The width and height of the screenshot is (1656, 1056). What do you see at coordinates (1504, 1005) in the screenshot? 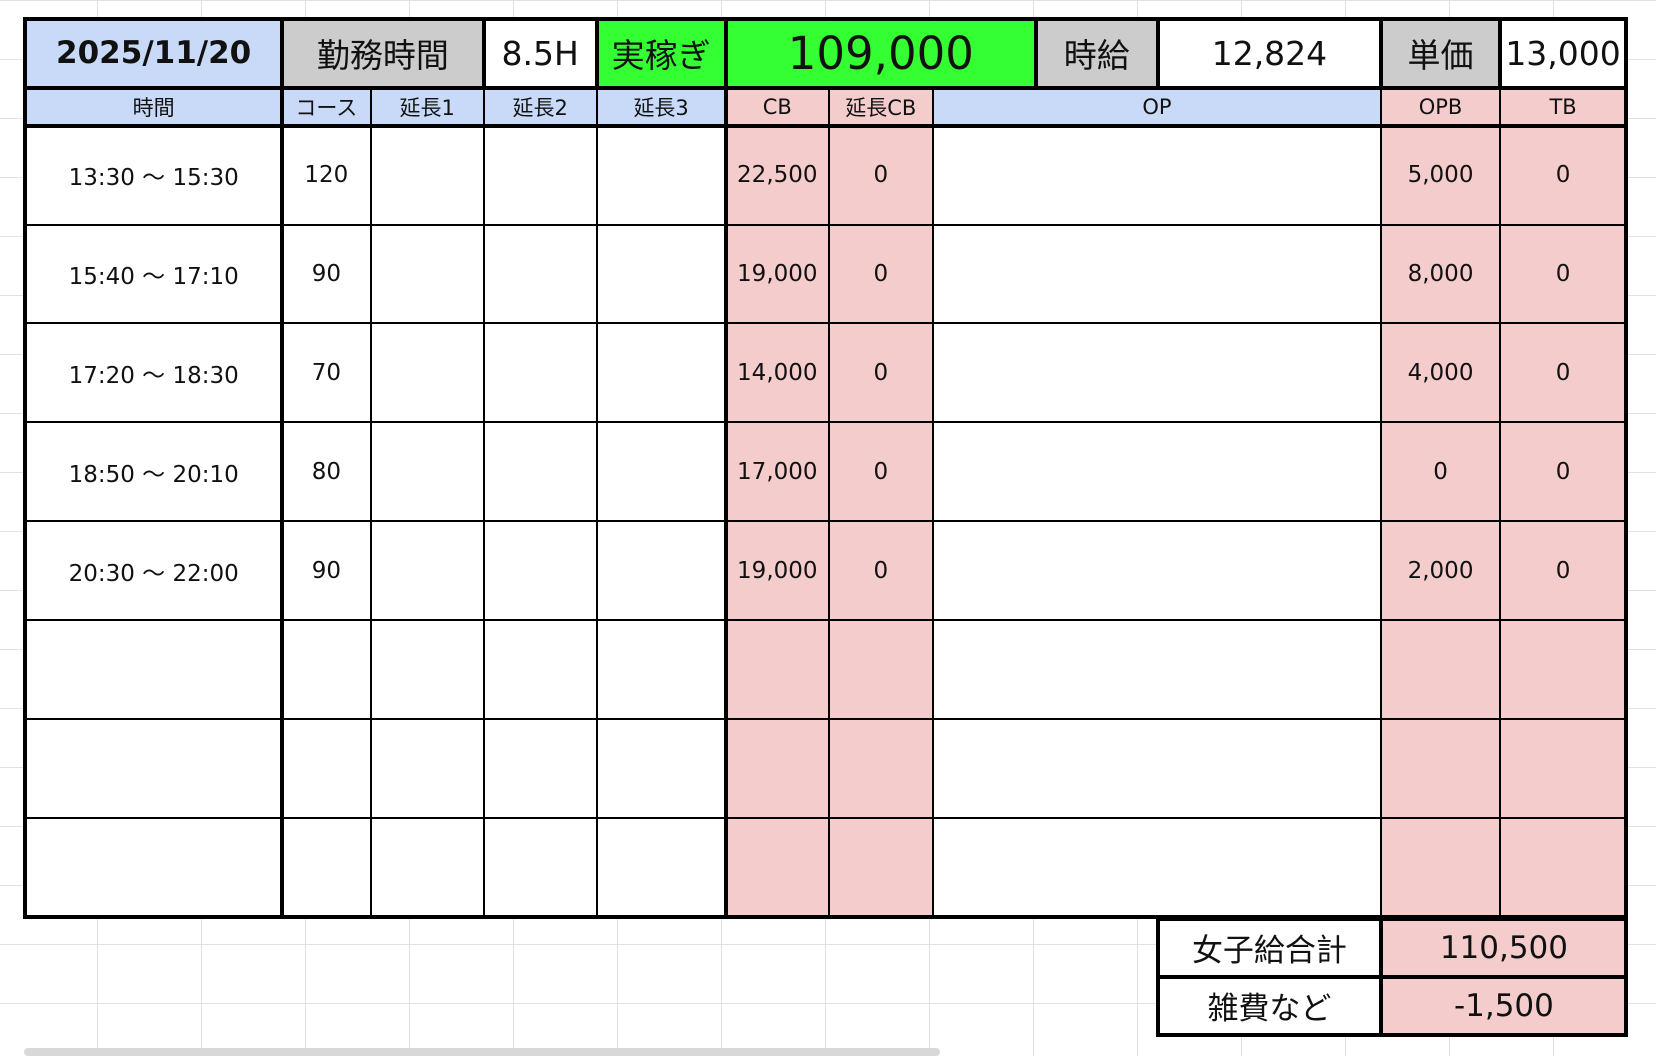
I see `summary-value: -1,500` at bounding box center [1504, 1005].